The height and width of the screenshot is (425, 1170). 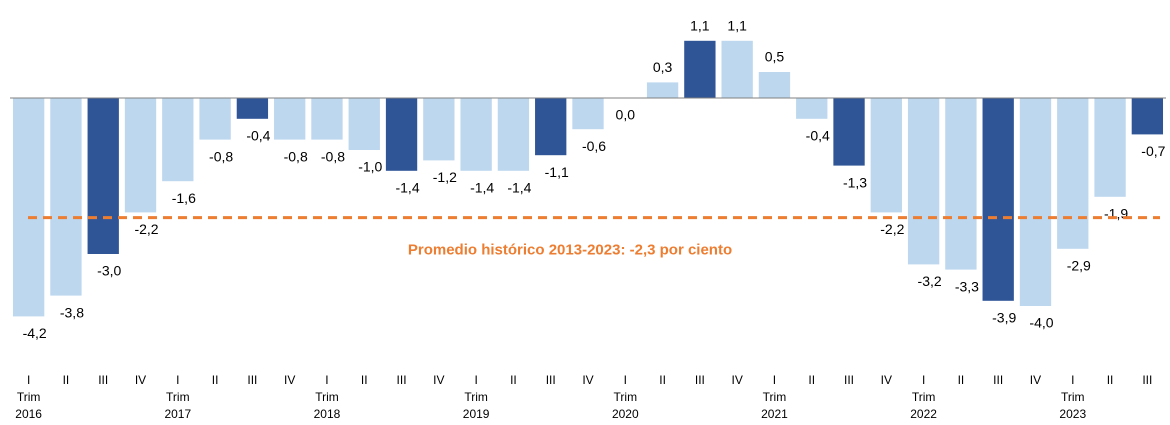 I want to click on group-year: 2016, so click(x=28, y=414).